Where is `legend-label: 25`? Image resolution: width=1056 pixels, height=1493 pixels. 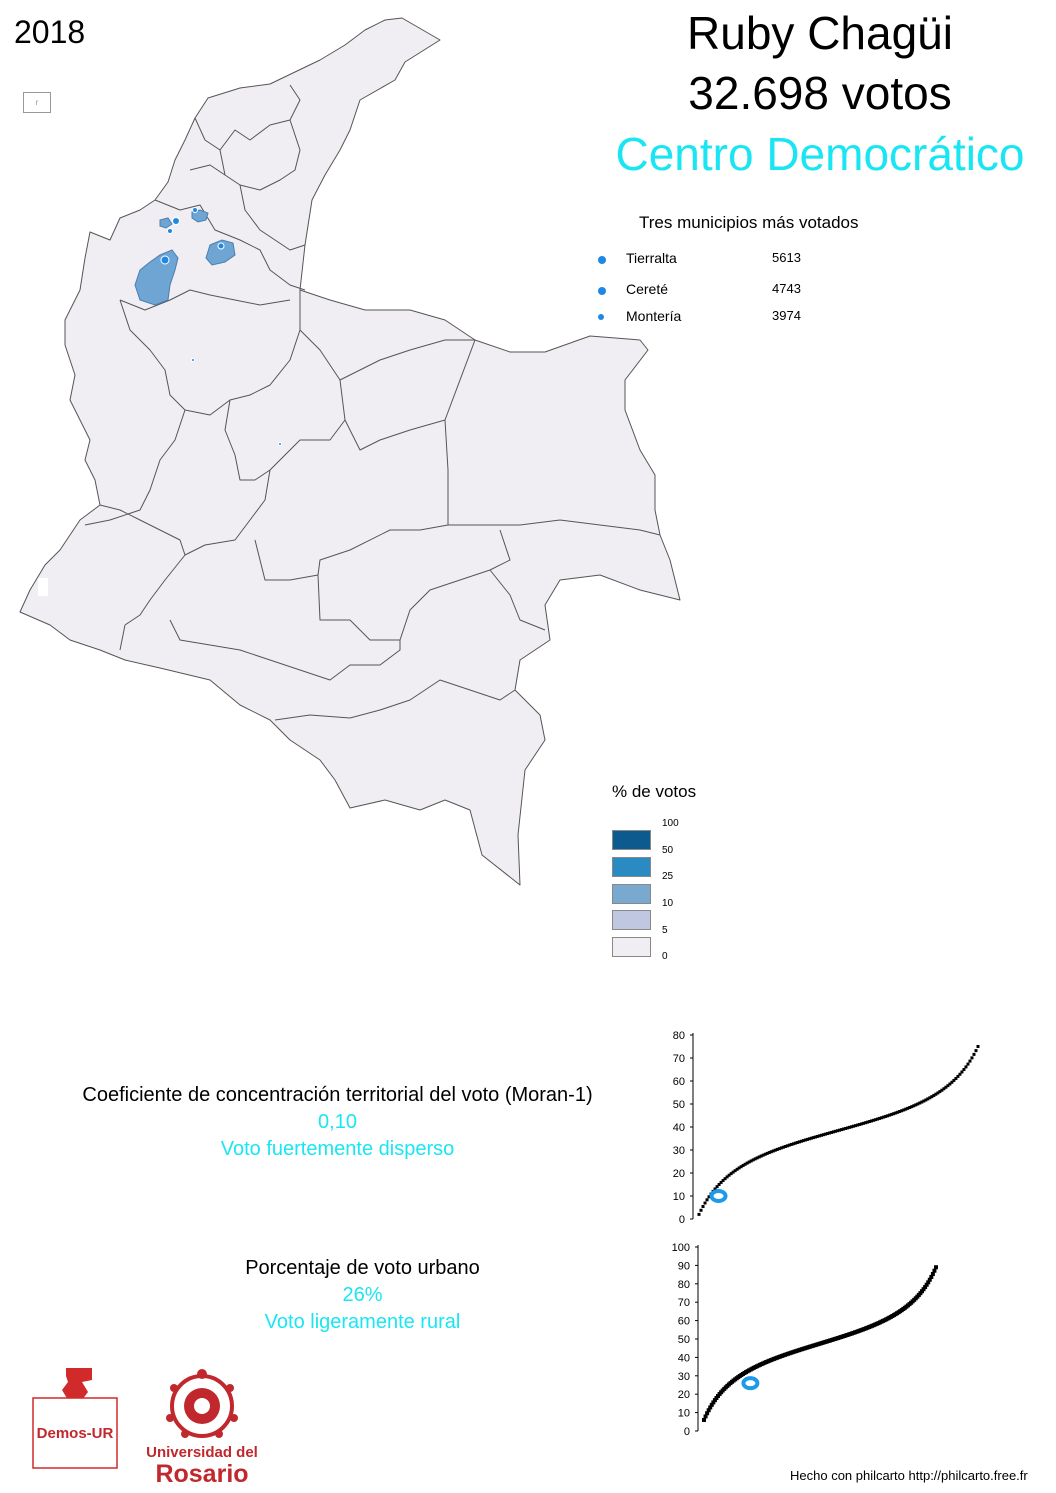
legend-label: 25 is located at coordinates (668, 876).